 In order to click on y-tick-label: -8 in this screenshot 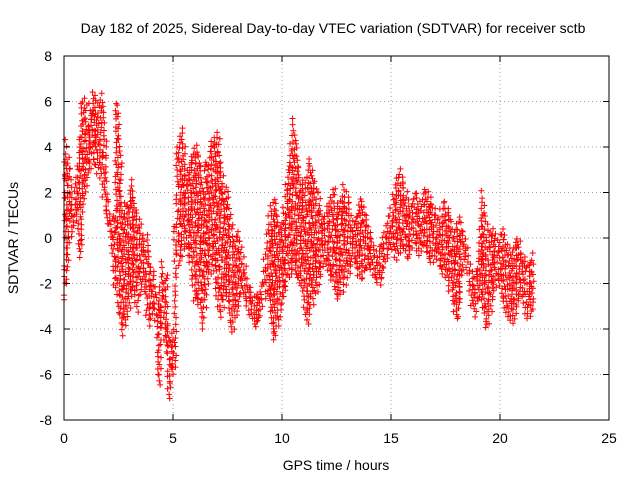, I will do `click(46, 420)`.